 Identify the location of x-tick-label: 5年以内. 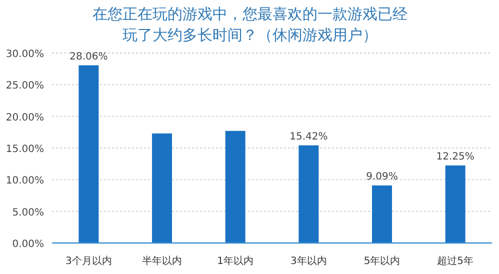
(382, 261).